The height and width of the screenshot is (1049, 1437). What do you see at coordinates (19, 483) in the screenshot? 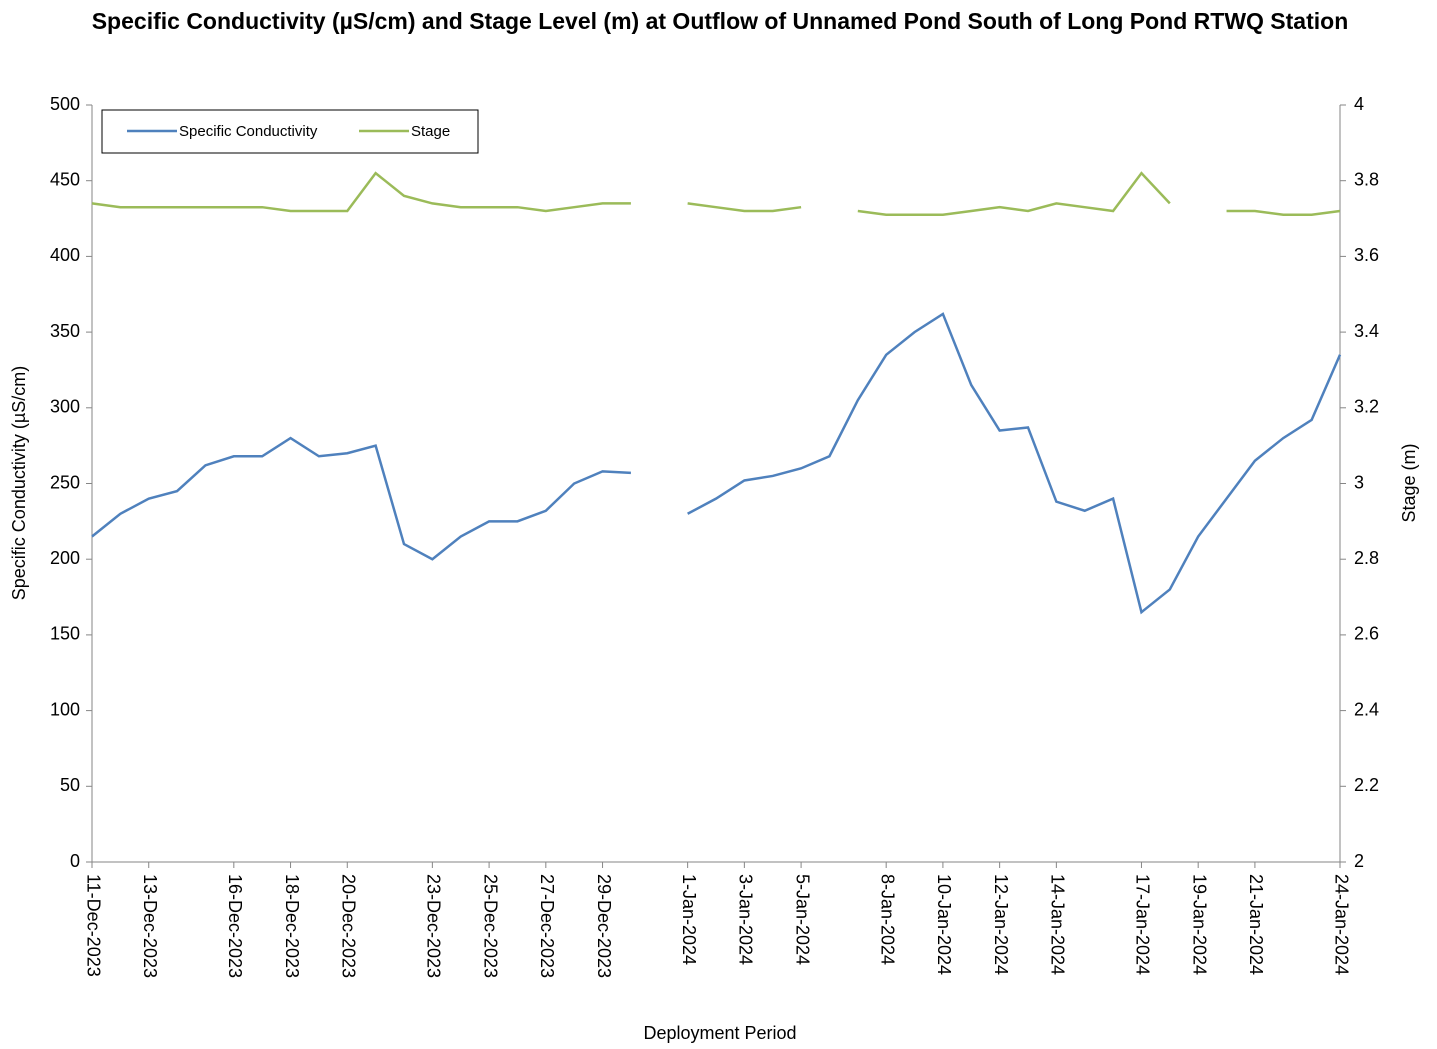
I see `y-axis-label: Specific Conductivity (µS/cm)` at bounding box center [19, 483].